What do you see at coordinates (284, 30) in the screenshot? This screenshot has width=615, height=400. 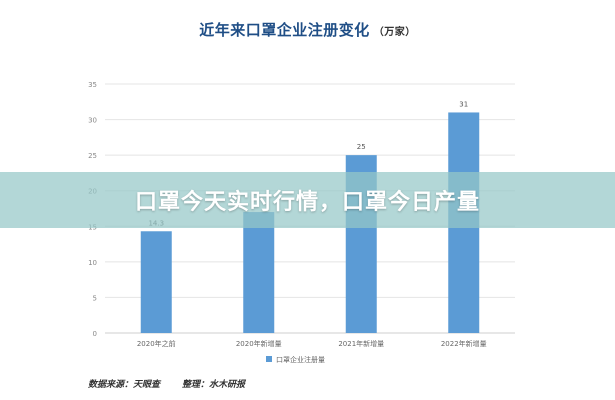 I see `chart-title-text: 近年来口罩企业注册变化` at bounding box center [284, 30].